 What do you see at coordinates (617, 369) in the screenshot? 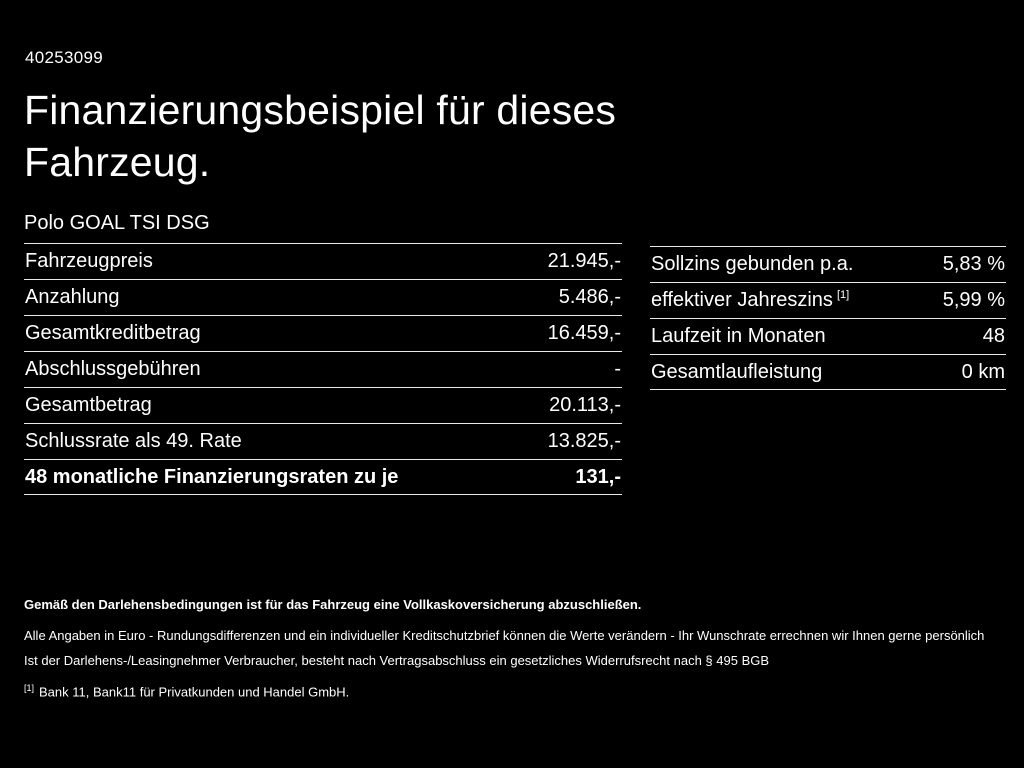
I see `row-value: -` at bounding box center [617, 369].